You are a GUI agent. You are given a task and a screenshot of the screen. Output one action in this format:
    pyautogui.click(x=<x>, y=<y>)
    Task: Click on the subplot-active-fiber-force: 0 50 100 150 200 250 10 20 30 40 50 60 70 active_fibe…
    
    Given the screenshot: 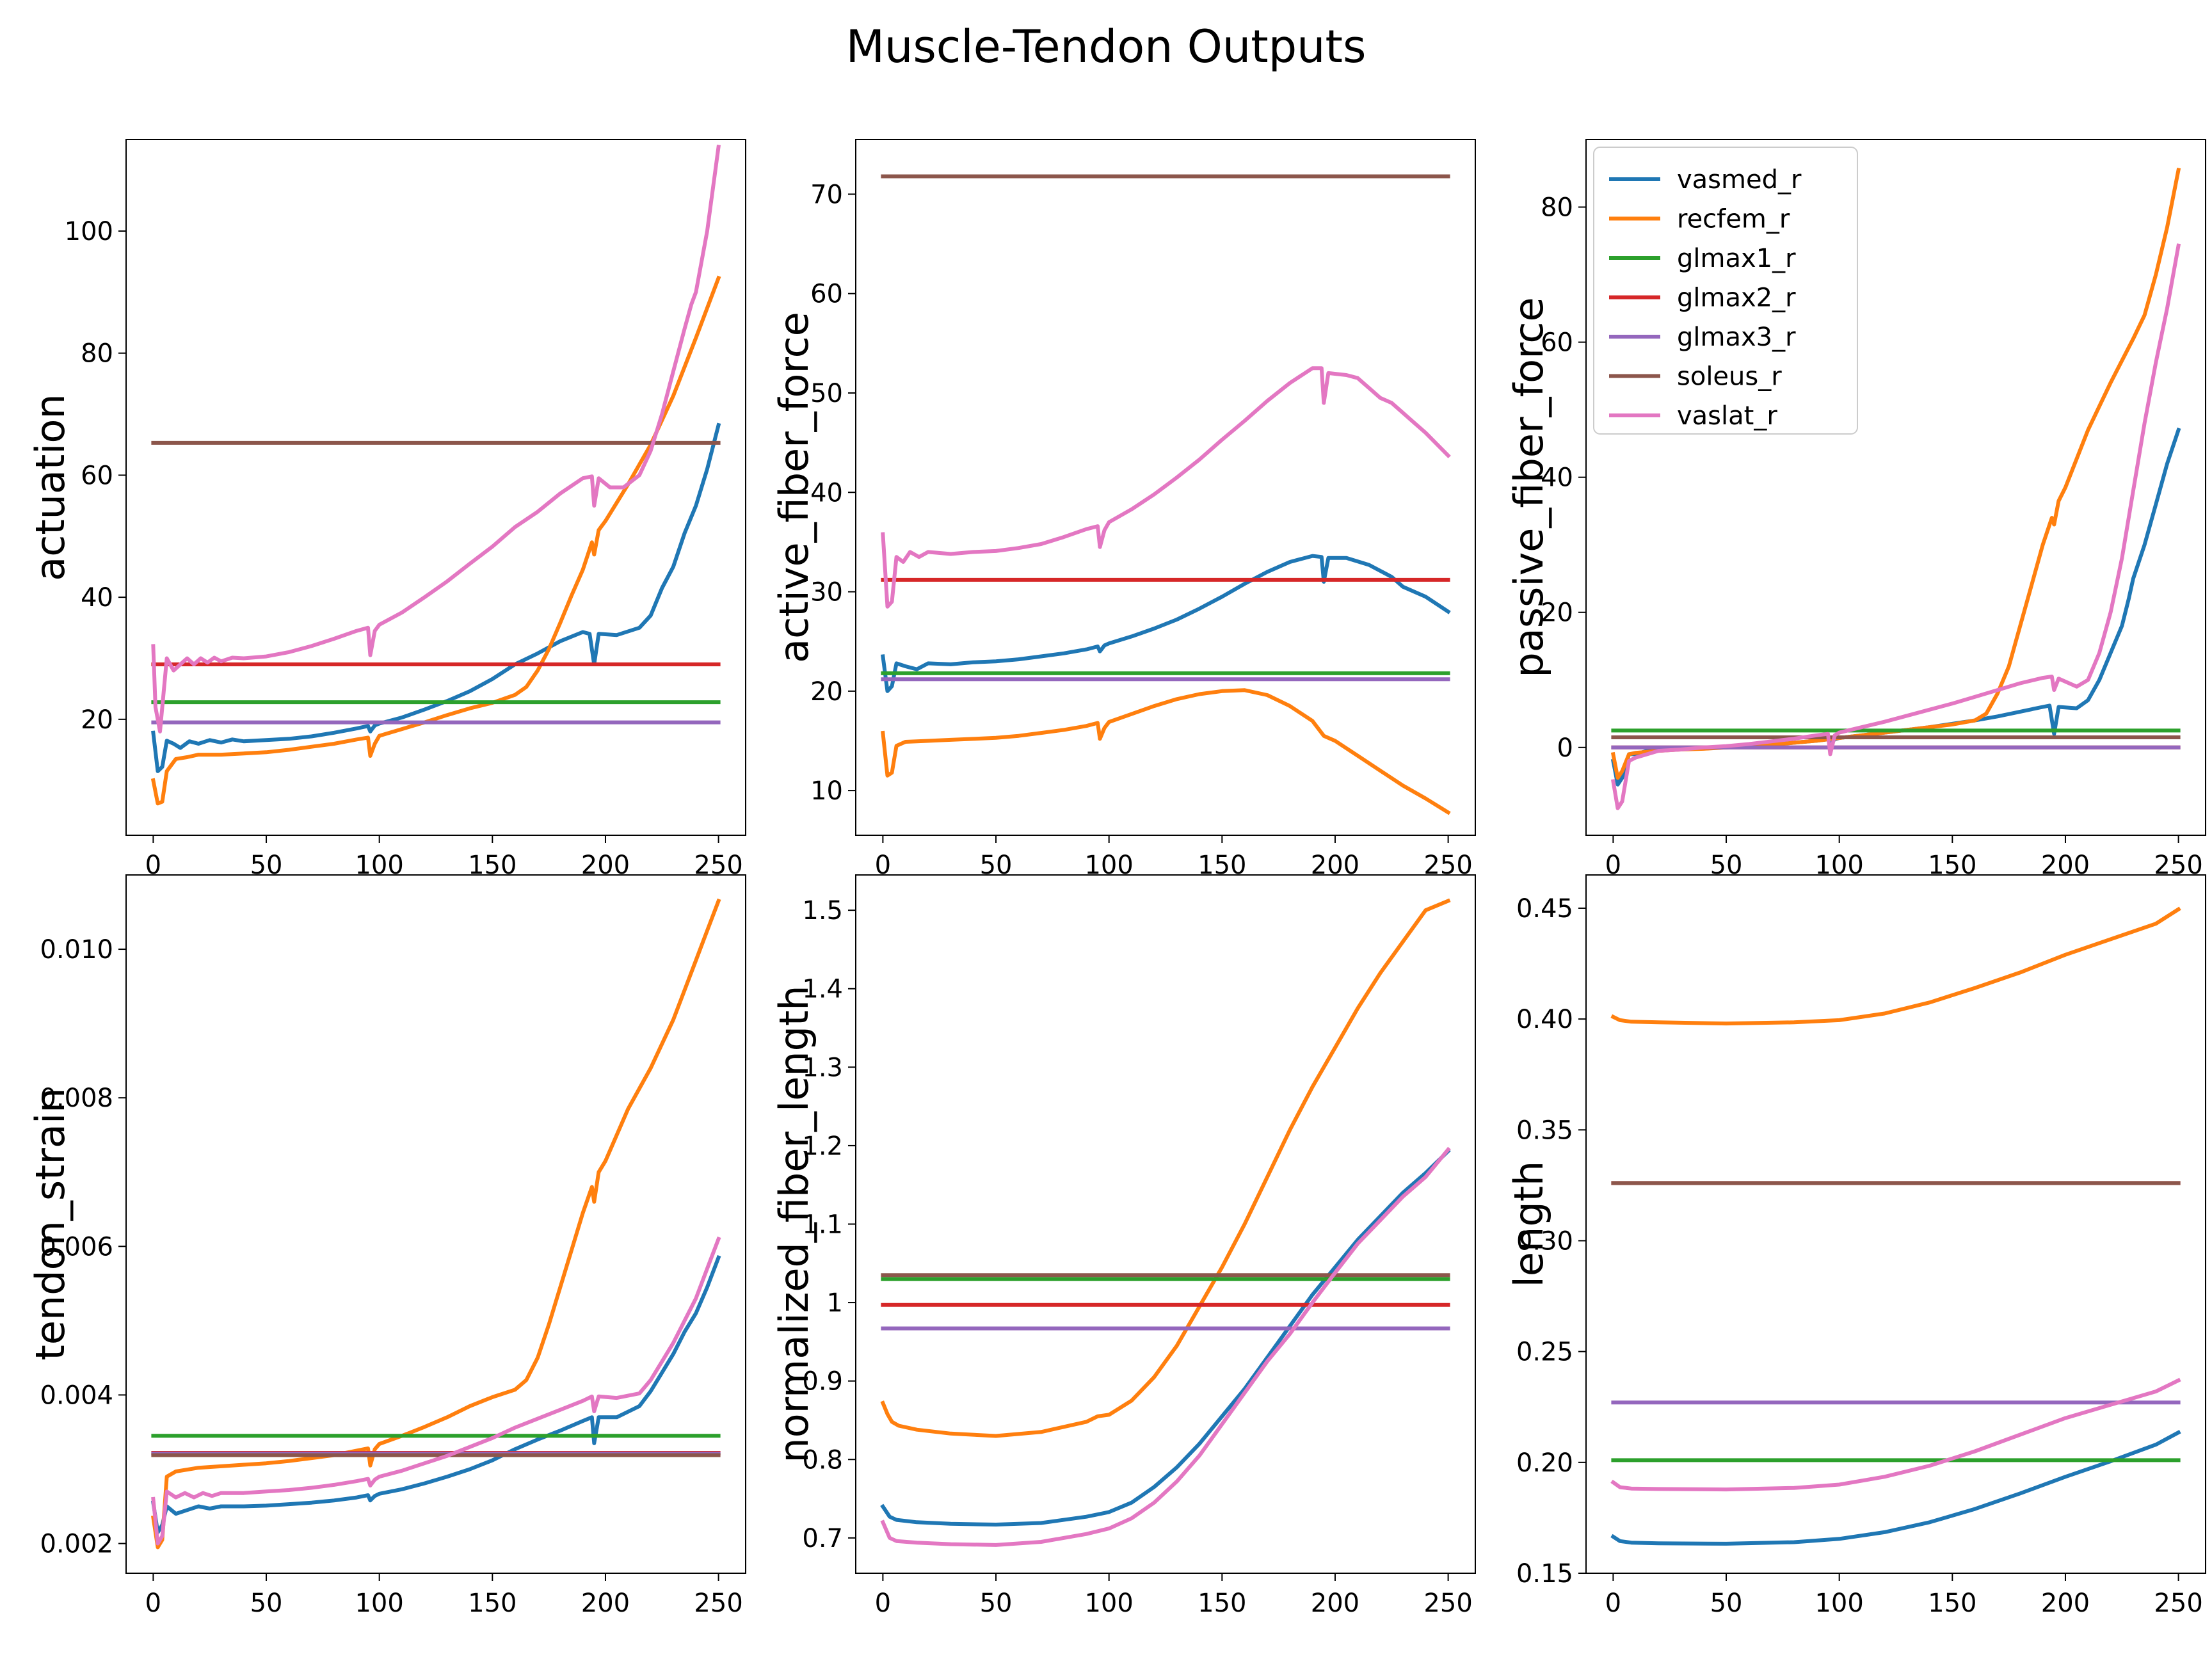 What is the action you would take?
    pyautogui.click(x=1123, y=509)
    